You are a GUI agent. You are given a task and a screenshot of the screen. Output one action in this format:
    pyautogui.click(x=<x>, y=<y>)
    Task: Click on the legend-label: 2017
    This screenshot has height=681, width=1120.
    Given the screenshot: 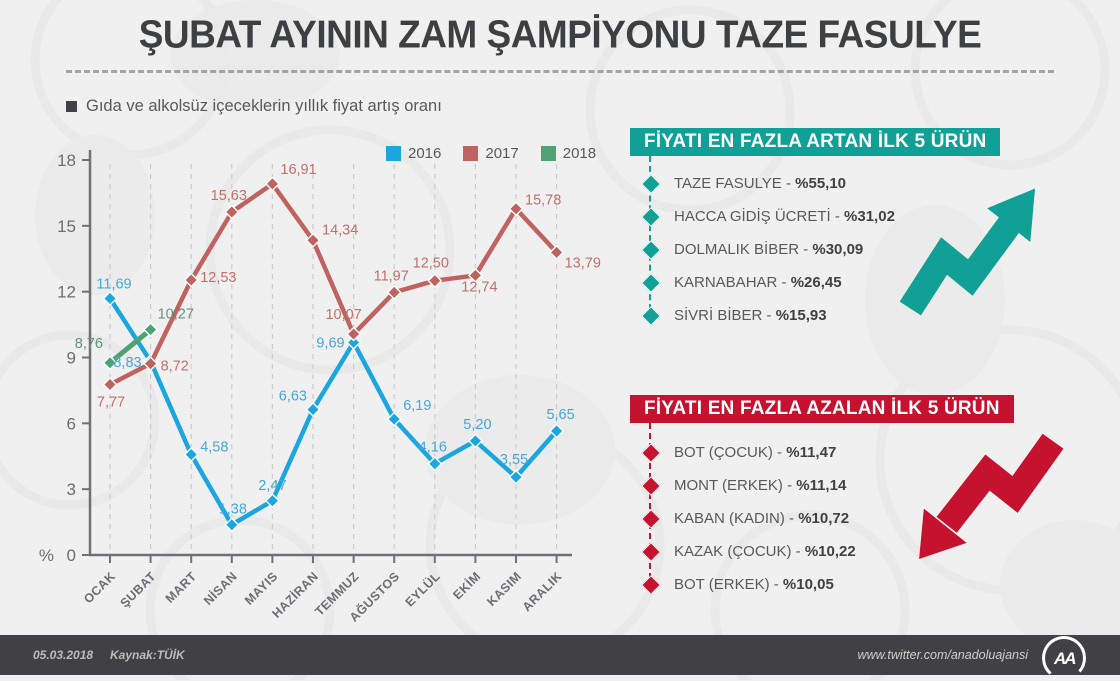 What is the action you would take?
    pyautogui.click(x=502, y=153)
    